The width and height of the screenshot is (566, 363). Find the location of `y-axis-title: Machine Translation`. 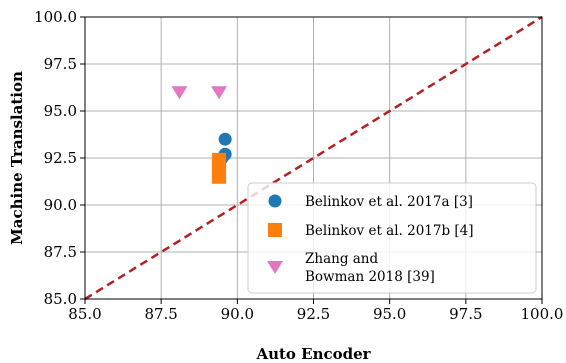

y-axis-title: Machine Translation is located at coordinates (17, 158).